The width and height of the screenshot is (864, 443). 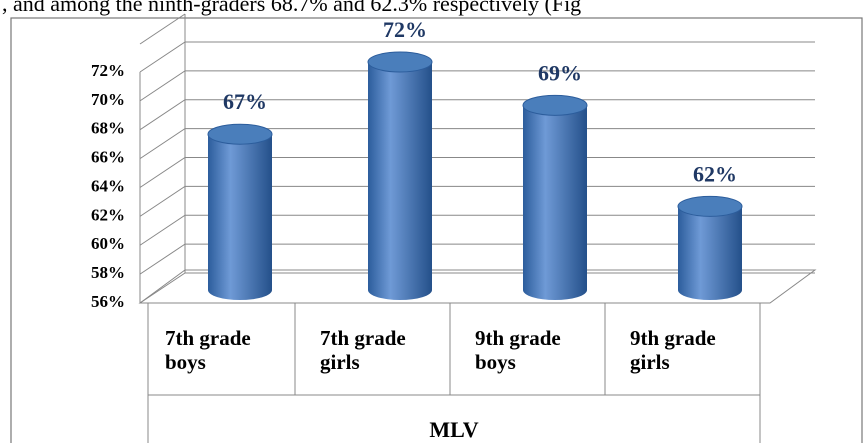 What do you see at coordinates (108, 99) in the screenshot?
I see `y-tick-label: 70%` at bounding box center [108, 99].